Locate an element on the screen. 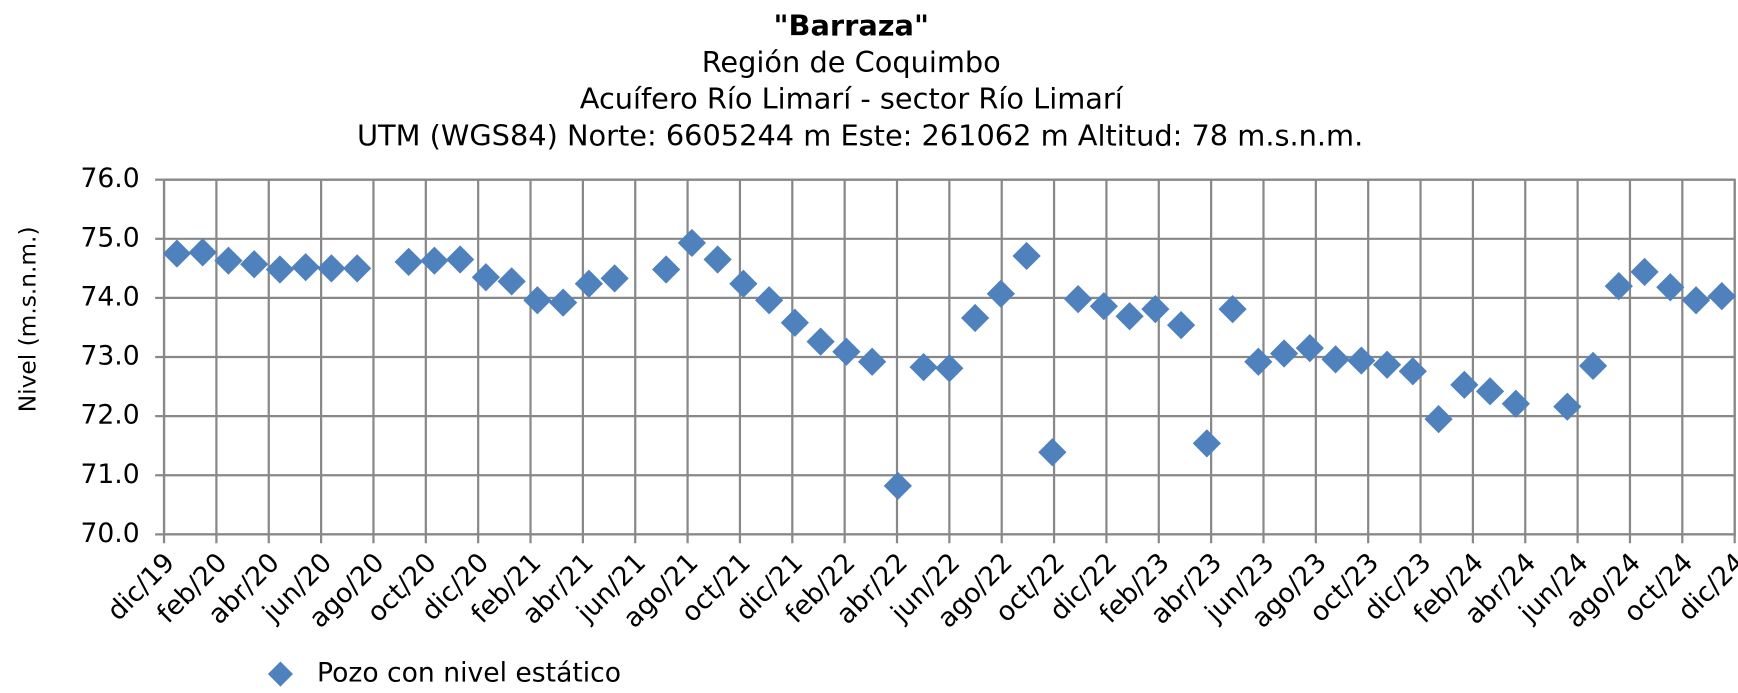  chart-title: "Barraza" is located at coordinates (851, 26).